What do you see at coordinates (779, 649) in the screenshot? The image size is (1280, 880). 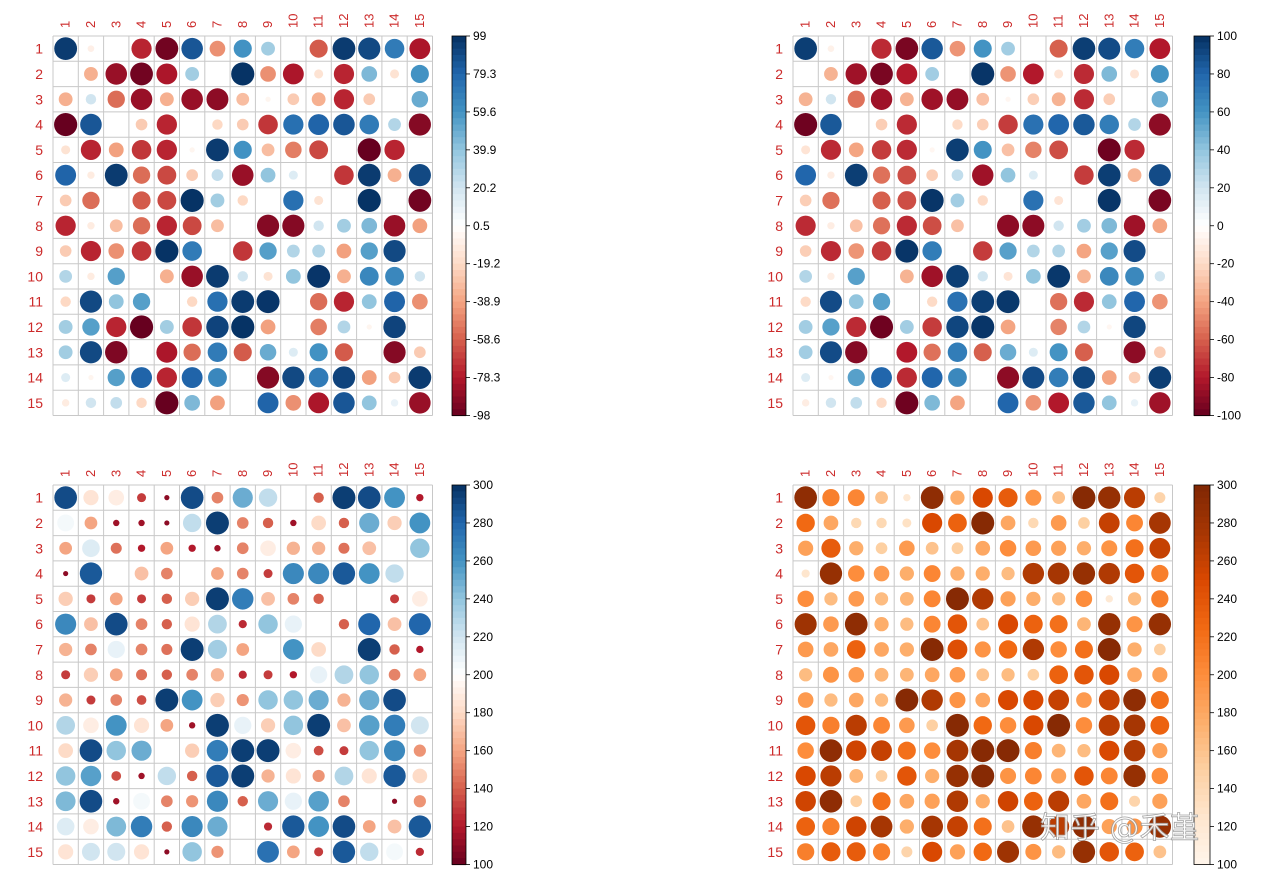 I see `row-tick-label: 7` at bounding box center [779, 649].